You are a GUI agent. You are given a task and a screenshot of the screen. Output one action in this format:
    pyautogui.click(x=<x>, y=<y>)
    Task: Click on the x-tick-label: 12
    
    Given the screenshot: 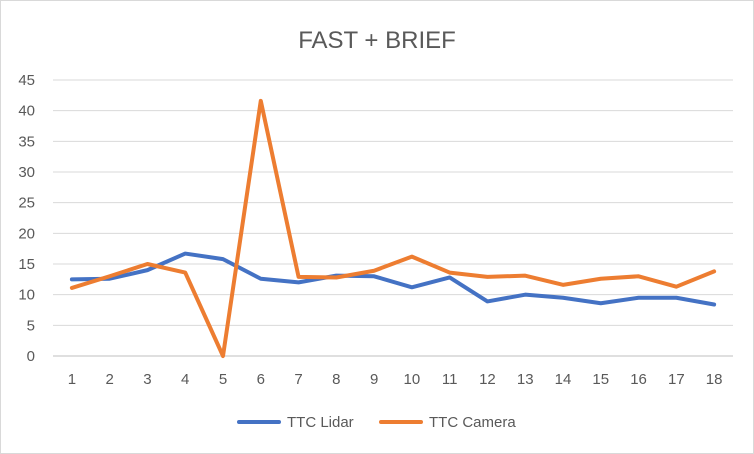 What is the action you would take?
    pyautogui.click(x=487, y=379)
    